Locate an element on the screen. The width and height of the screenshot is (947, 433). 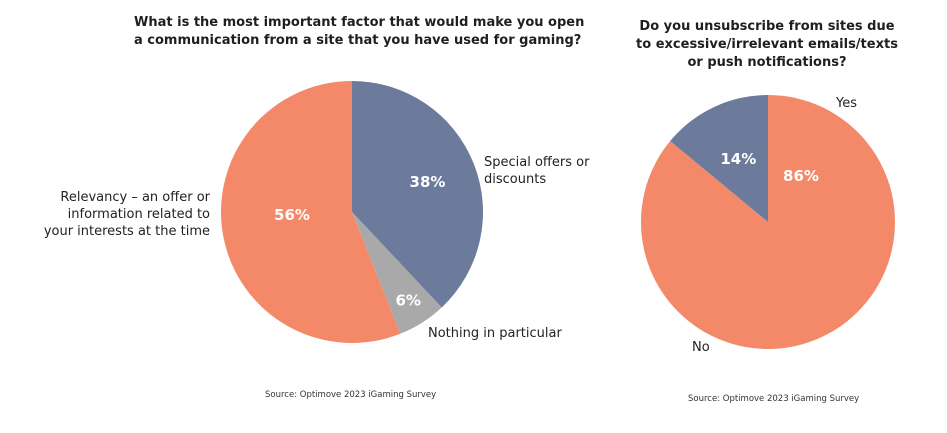
pie-slice-nothing is located at coordinates (397, 273).